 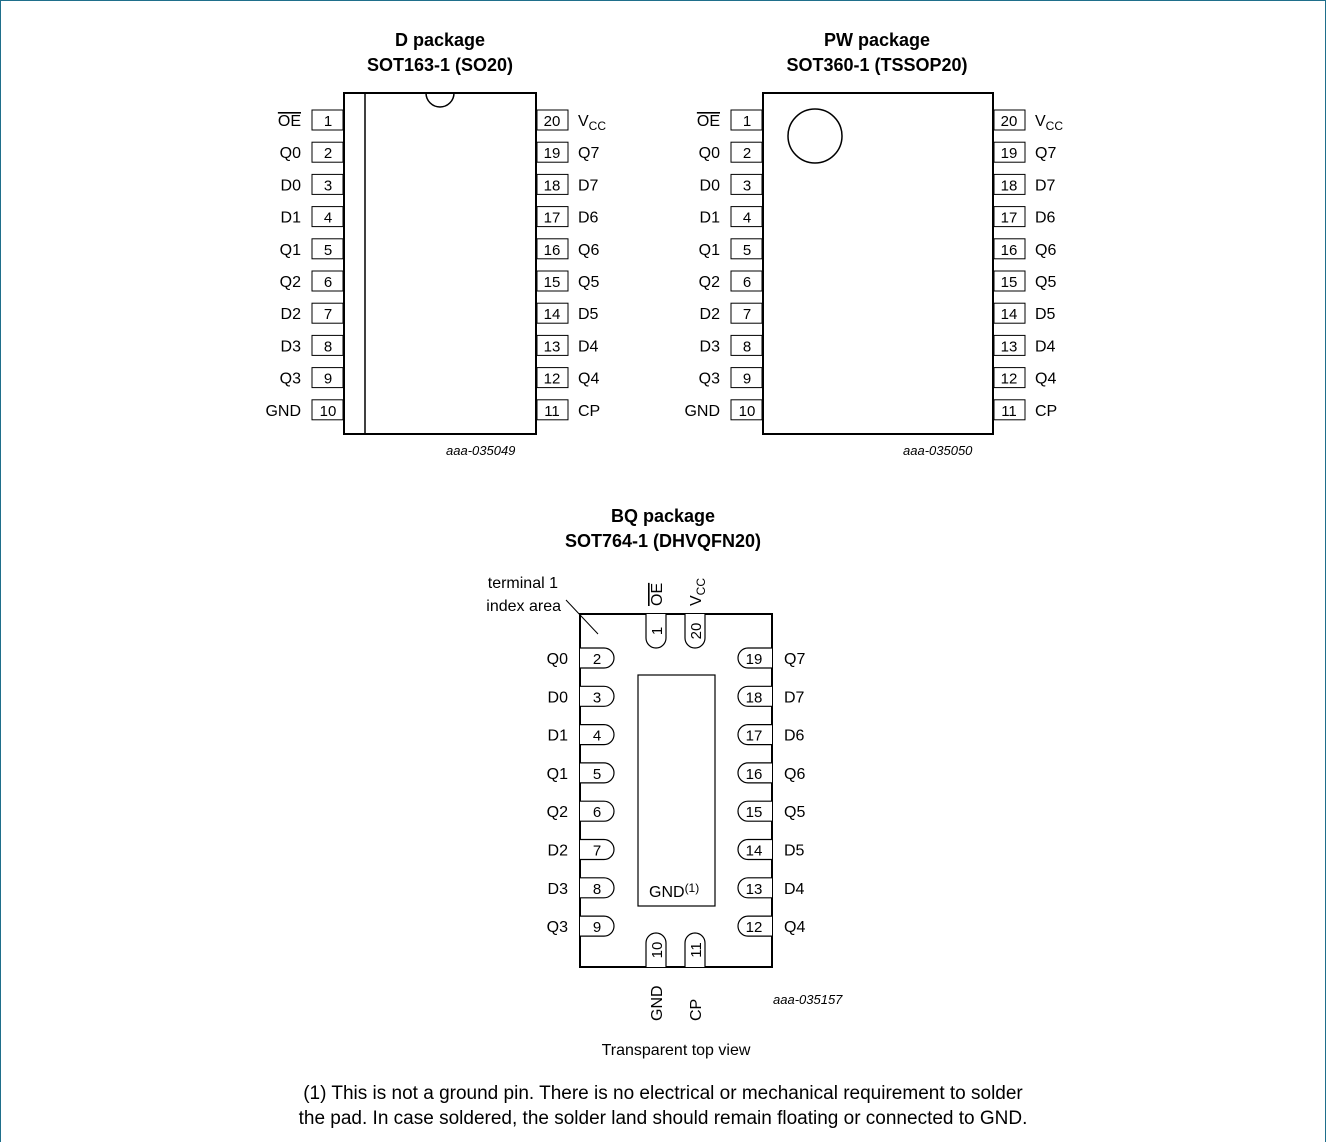 I want to click on d-pin-10-box, so click(x=327, y=410).